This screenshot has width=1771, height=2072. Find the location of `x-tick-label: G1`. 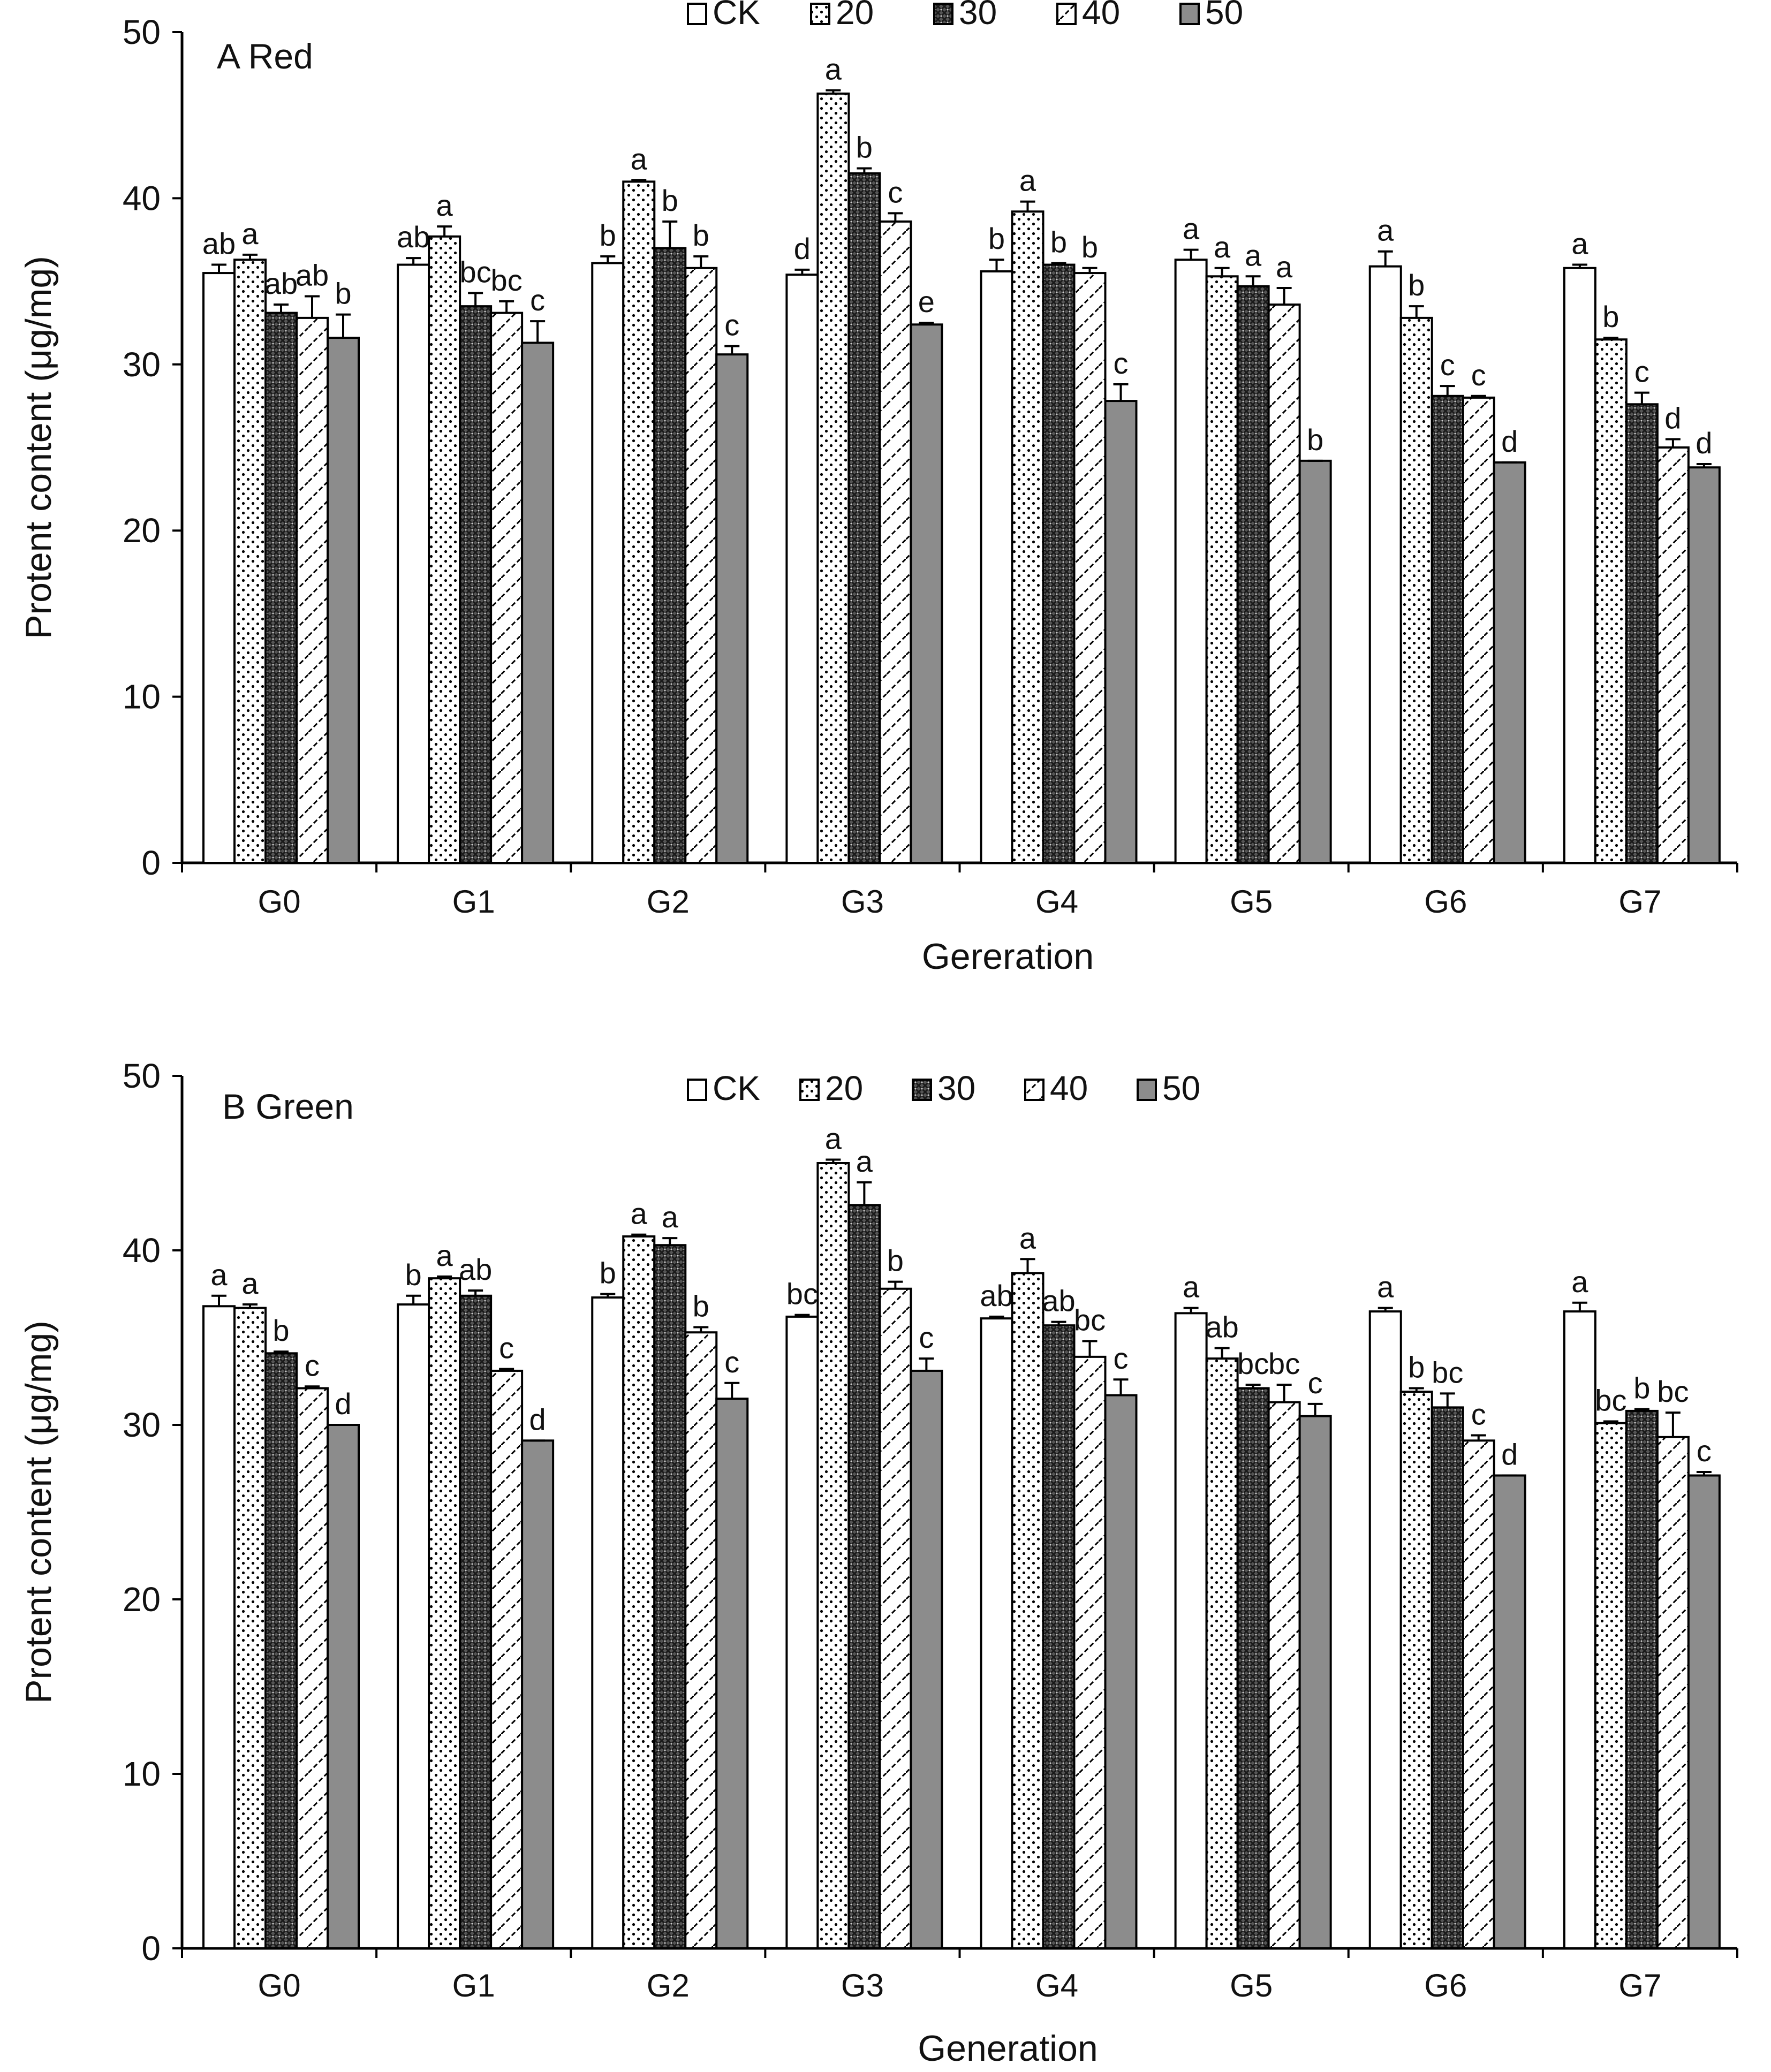

x-tick-label: G1 is located at coordinates (473, 1986).